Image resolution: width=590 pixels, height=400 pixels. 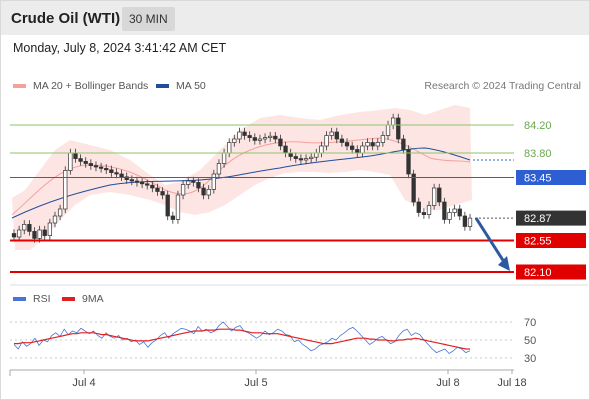 I want to click on legend-ma50: MA 50, so click(x=181, y=86).